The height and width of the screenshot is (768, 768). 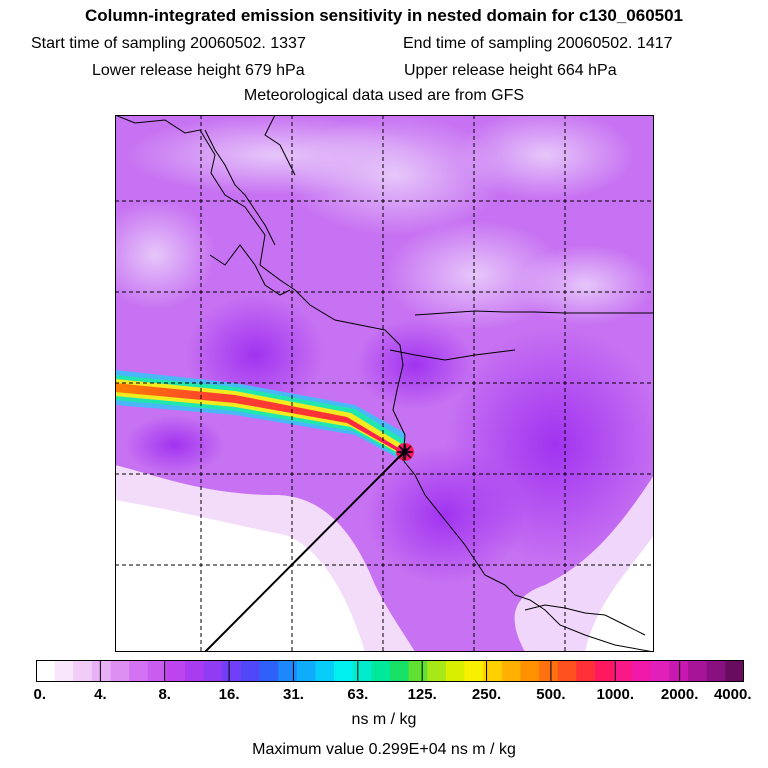 I want to click on colorbar-tick-label: 2000., so click(x=679, y=694).